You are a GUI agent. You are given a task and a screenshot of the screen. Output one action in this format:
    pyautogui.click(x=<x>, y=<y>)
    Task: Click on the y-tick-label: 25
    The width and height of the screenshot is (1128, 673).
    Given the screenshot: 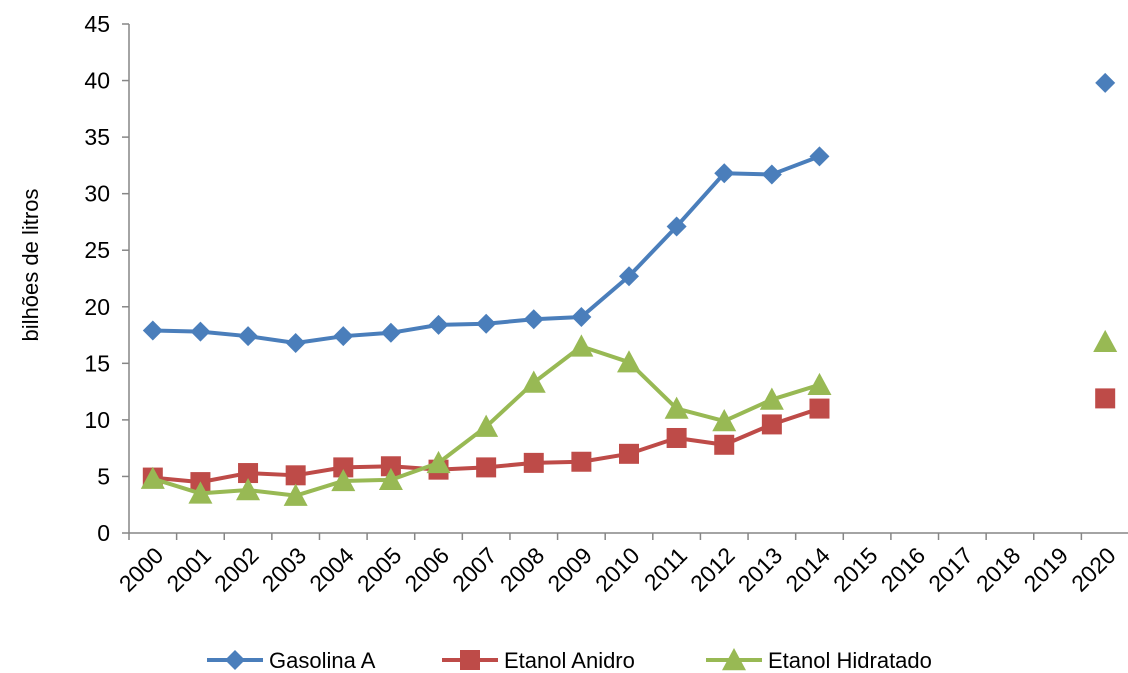 What is the action you would take?
    pyautogui.click(x=97, y=250)
    